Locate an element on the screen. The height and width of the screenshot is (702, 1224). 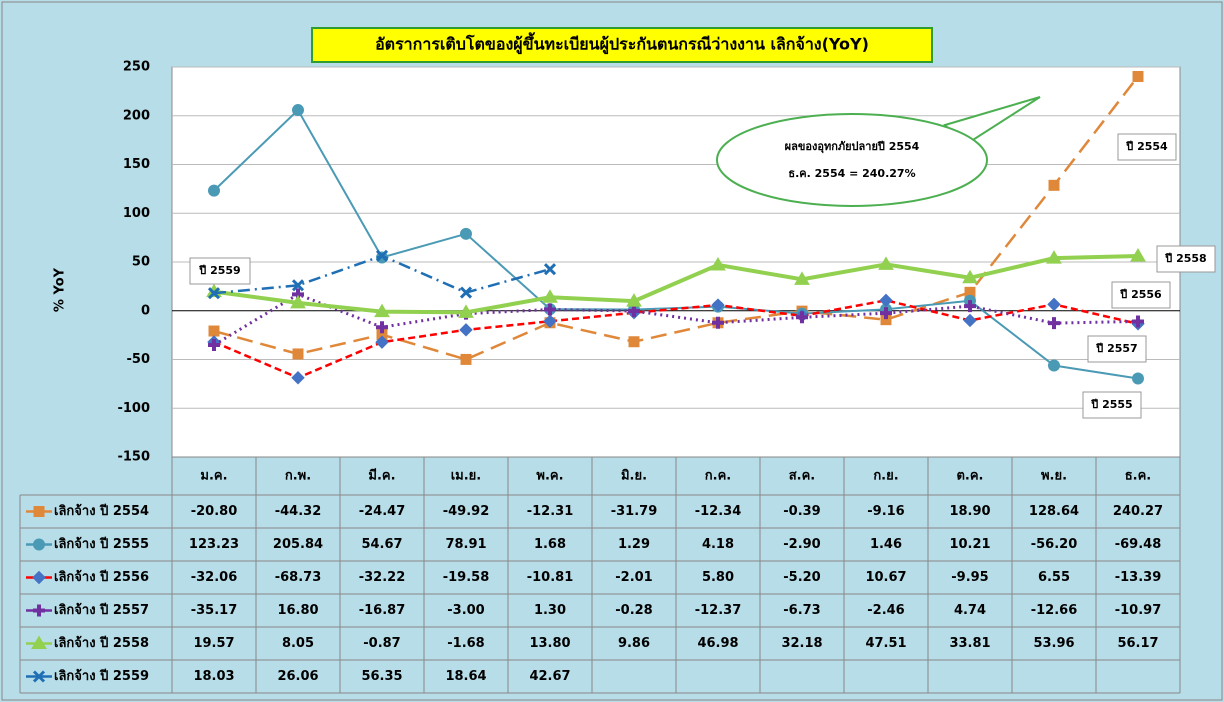
table-value: 13.80 is located at coordinates (549, 643).